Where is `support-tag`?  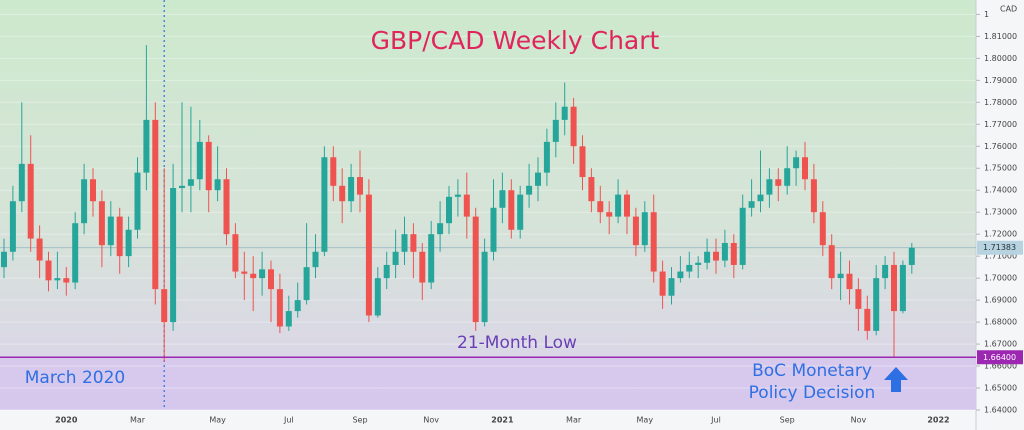 support-tag is located at coordinates (1000, 357).